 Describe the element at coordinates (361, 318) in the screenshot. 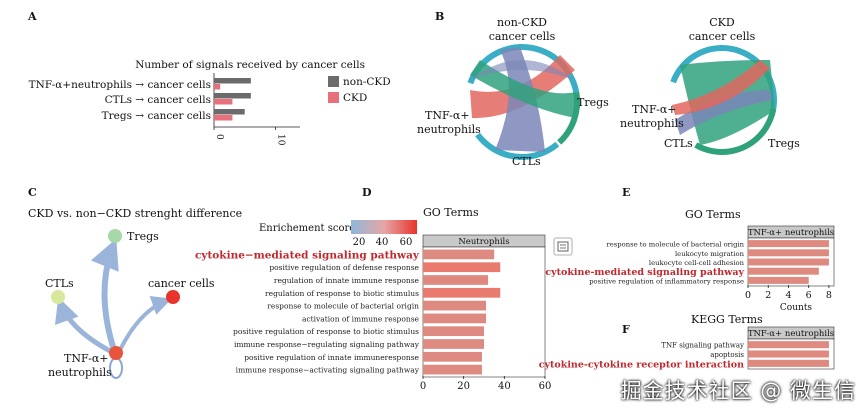

I see `panel-d-category-label: activation of immune response` at that location.